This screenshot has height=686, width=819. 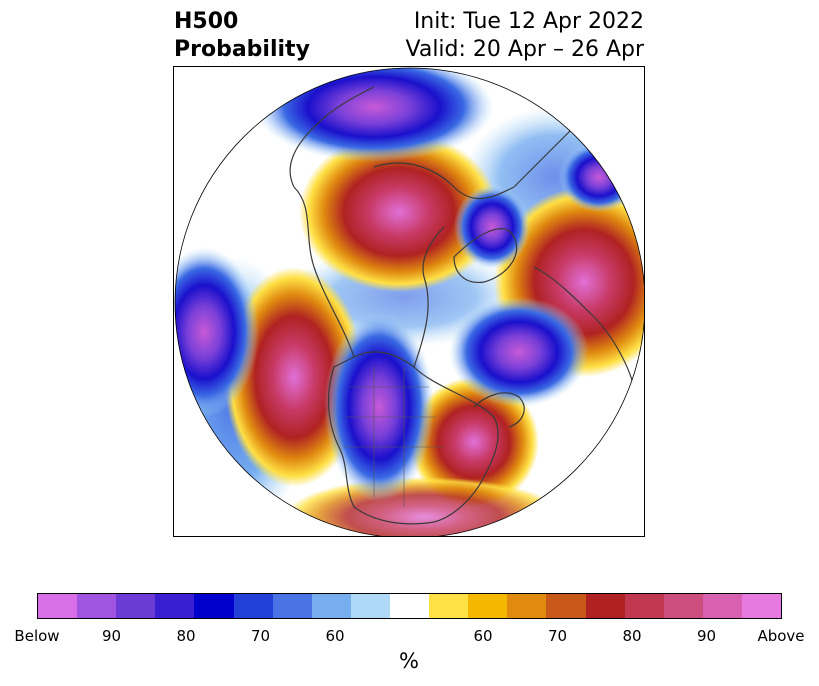 What do you see at coordinates (394, 437) in the screenshot?
I see `boundaries` at bounding box center [394, 437].